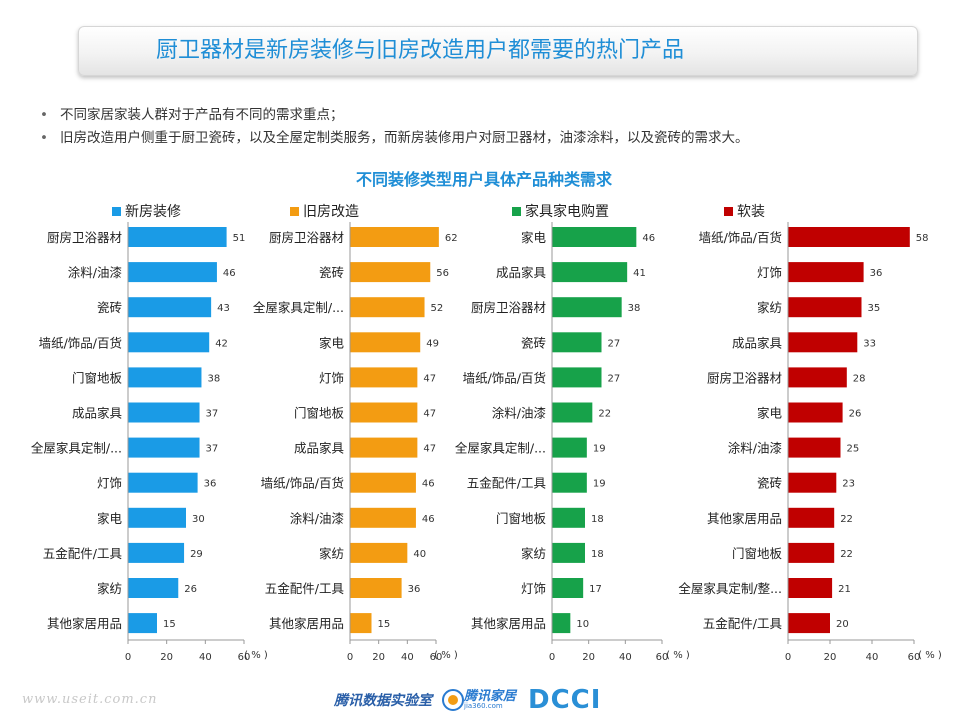  I want to click on data-label: 28, so click(859, 378).